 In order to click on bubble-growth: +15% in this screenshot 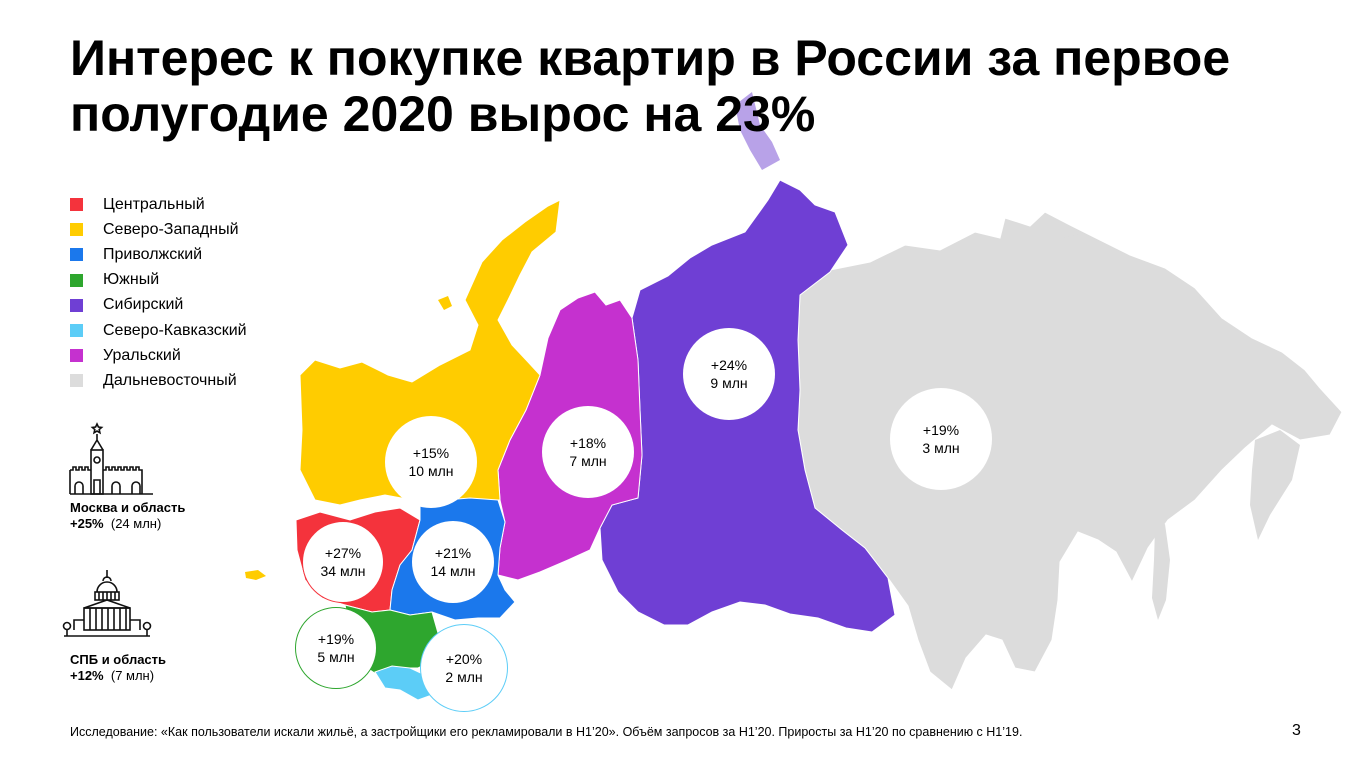, I will do `click(431, 453)`.